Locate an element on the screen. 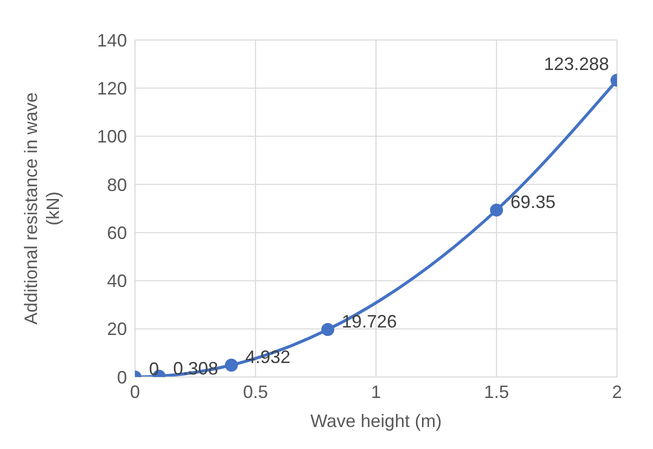  data-label: 123.288 is located at coordinates (576, 64).